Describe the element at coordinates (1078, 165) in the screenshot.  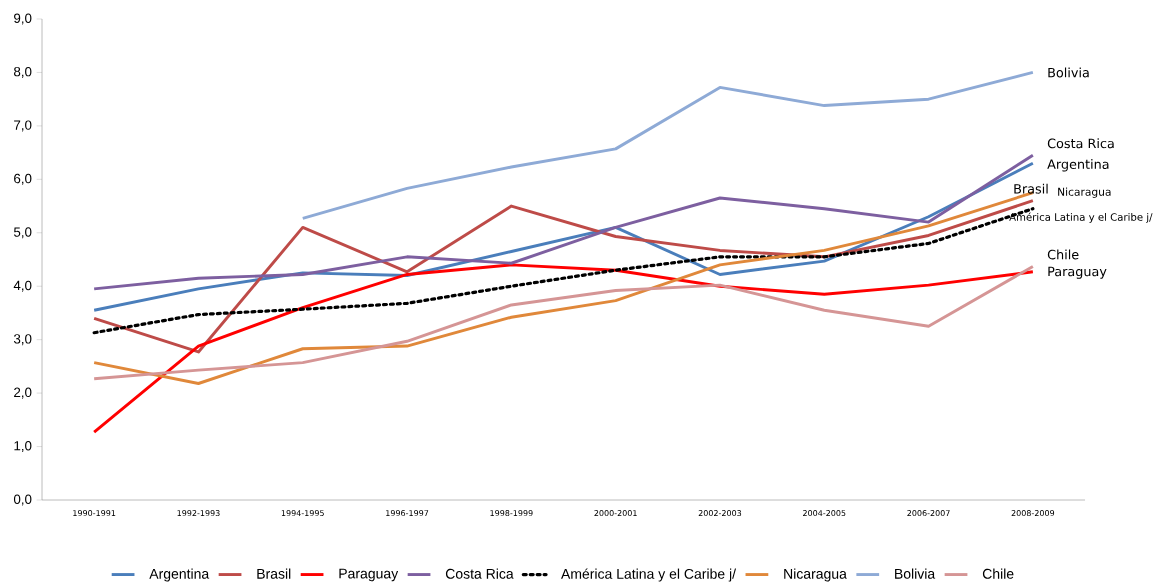
I see `annotation: Argentina` at that location.